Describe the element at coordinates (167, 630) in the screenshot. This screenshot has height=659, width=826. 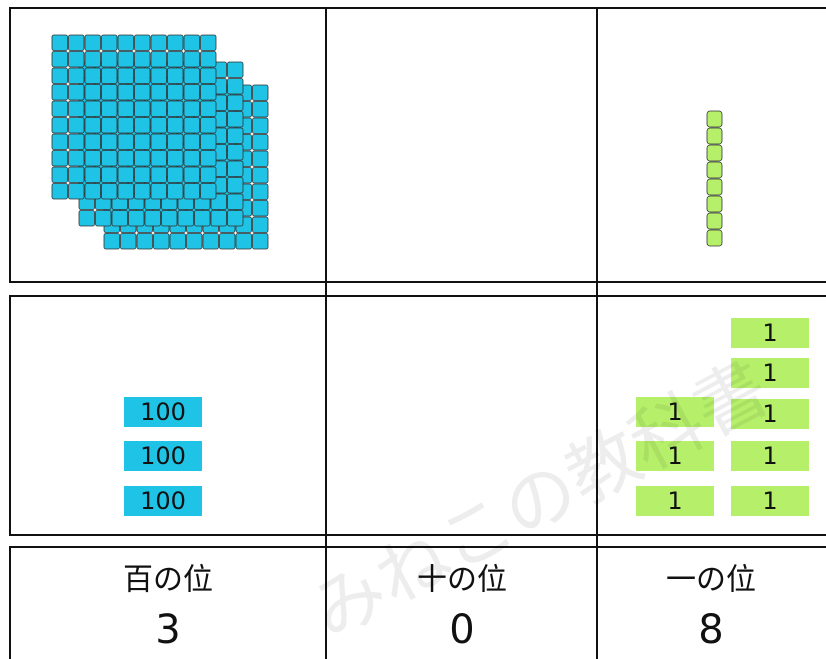
I see `column-digit: 3` at that location.